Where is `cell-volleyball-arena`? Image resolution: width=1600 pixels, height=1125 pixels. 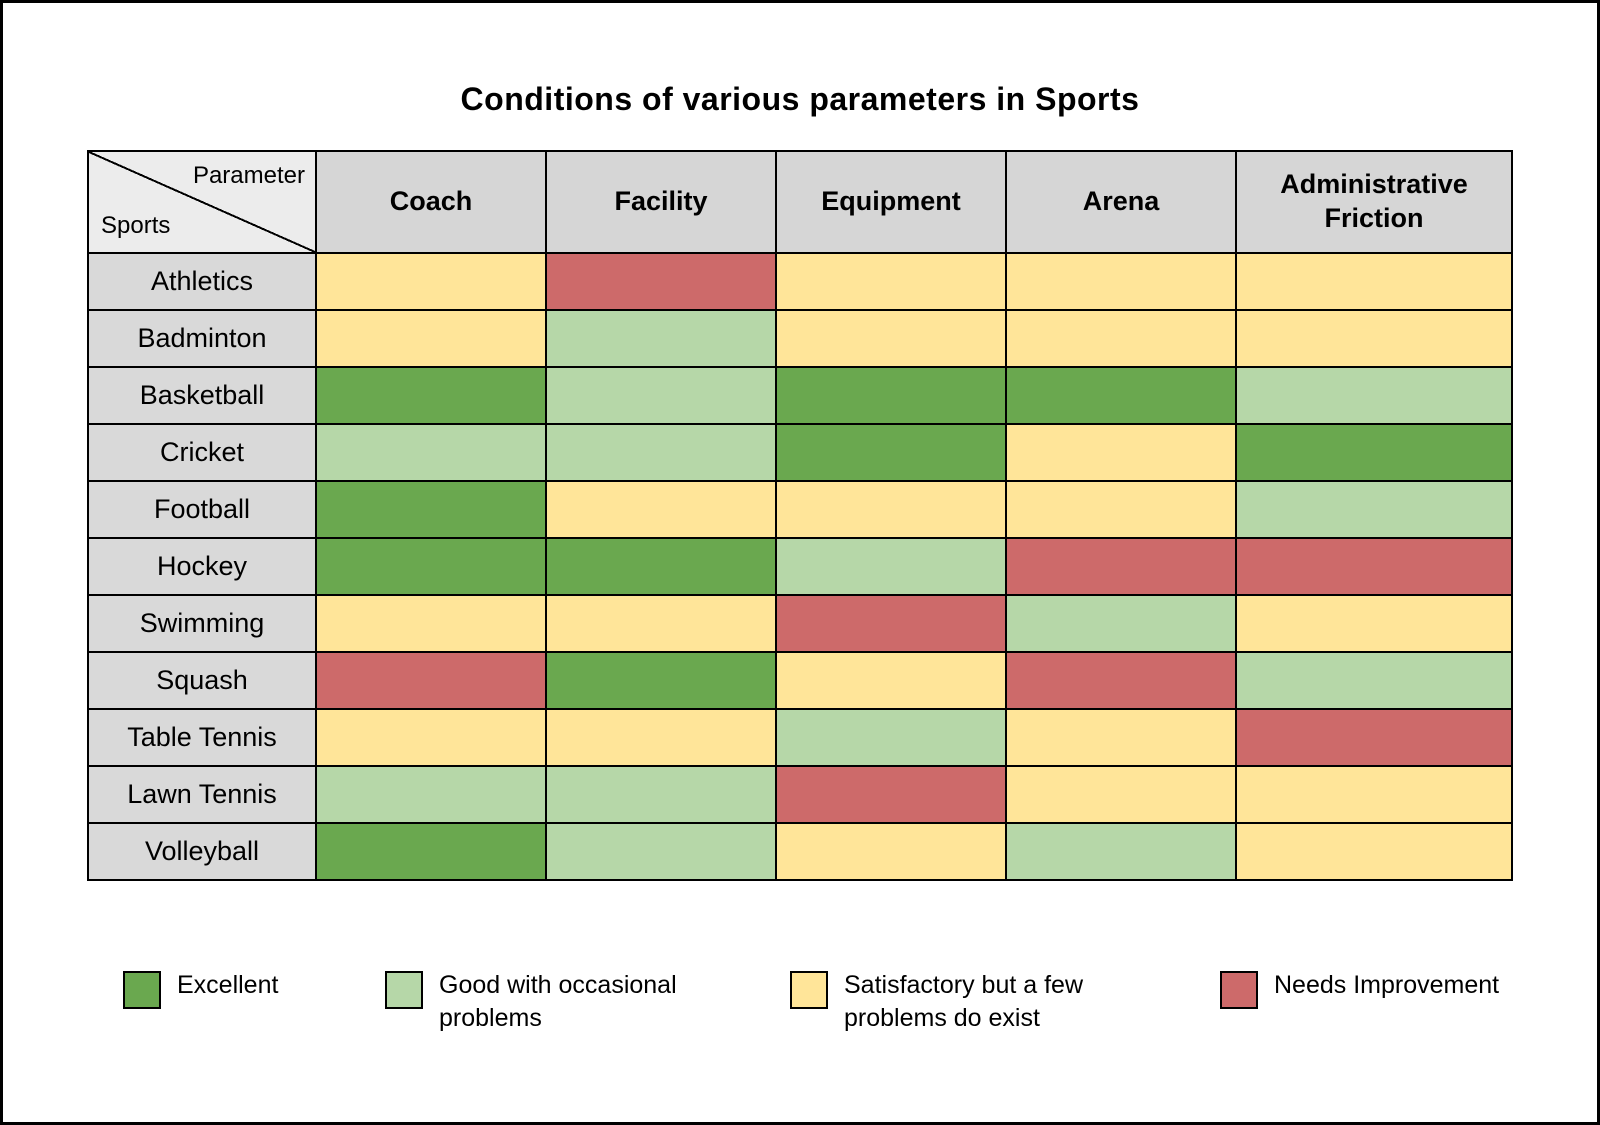 cell-volleyball-arena is located at coordinates (1121, 851).